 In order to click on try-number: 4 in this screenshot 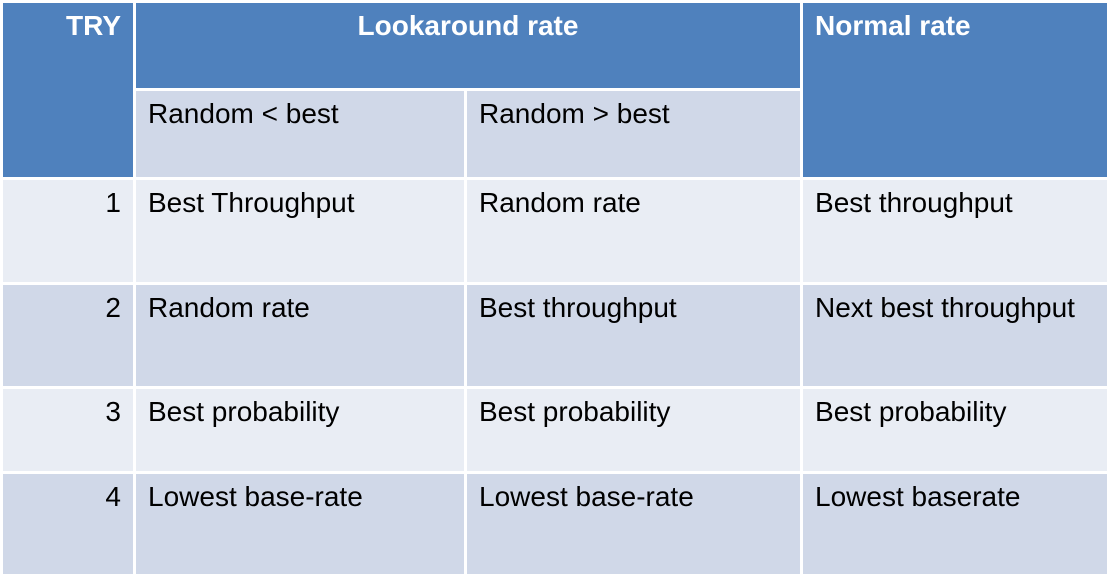, I will do `click(68, 524)`.